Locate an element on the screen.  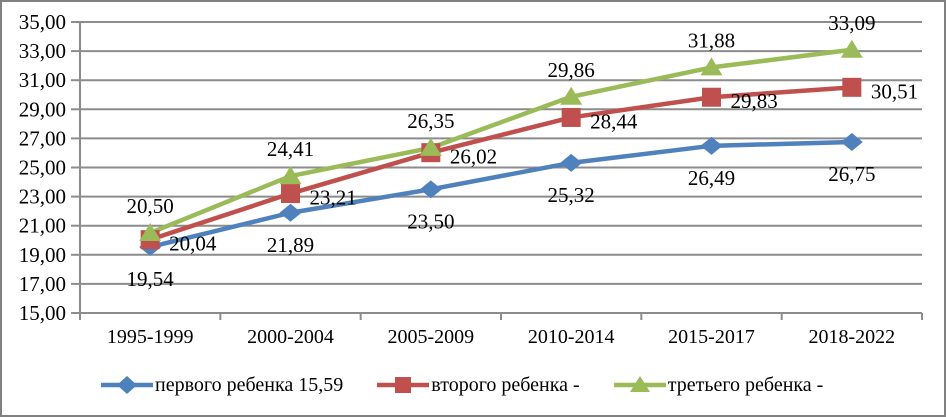
data-point-label: 25,32 is located at coordinates (571, 195).